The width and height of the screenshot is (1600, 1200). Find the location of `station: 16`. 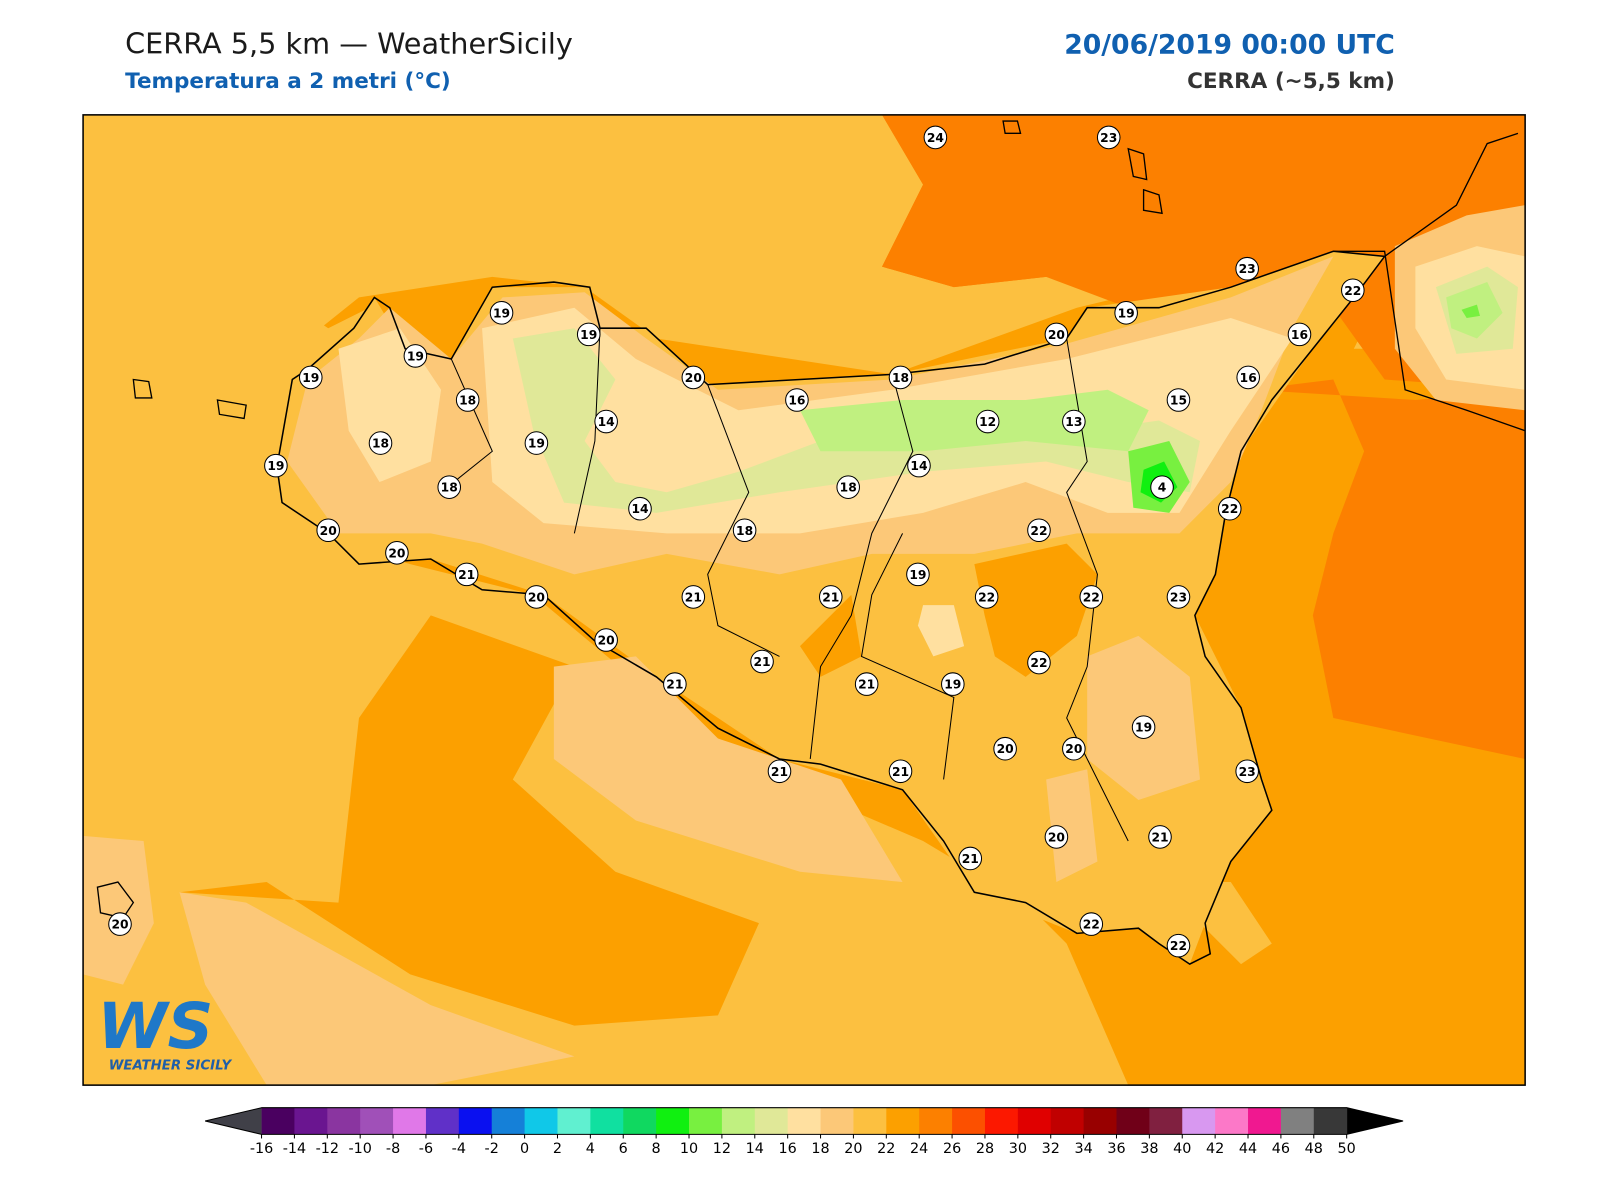

station: 16 is located at coordinates (797, 400).